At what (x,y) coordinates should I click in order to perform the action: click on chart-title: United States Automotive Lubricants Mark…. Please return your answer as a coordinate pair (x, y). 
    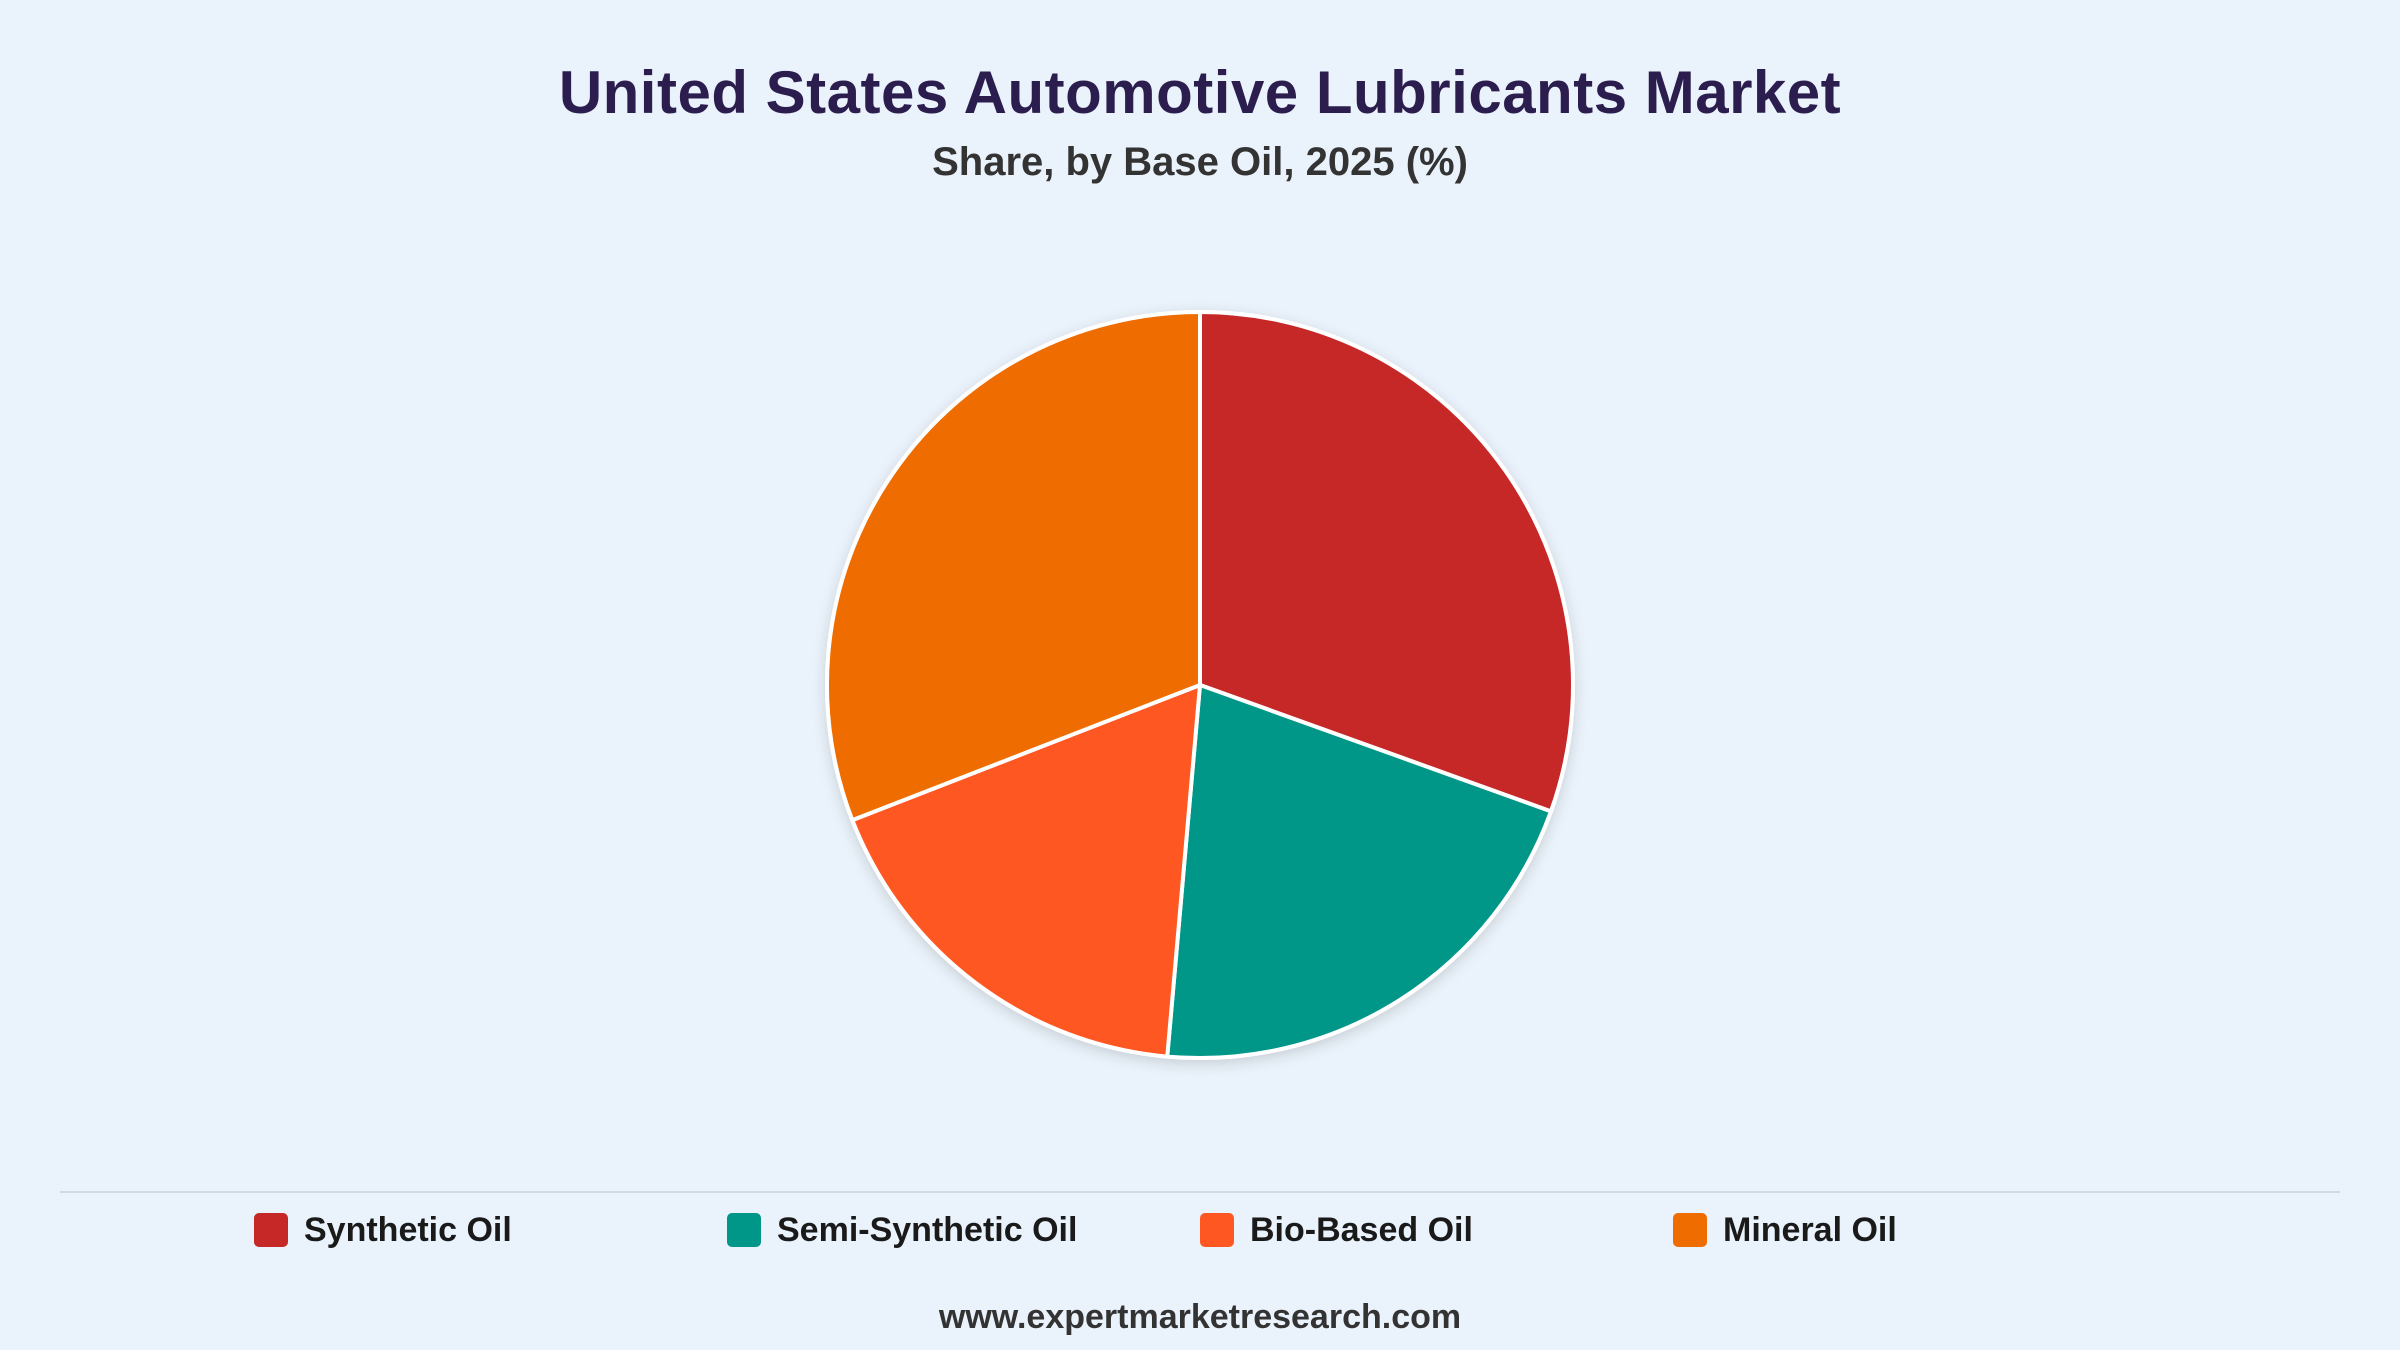
    Looking at the image, I should click on (1200, 92).